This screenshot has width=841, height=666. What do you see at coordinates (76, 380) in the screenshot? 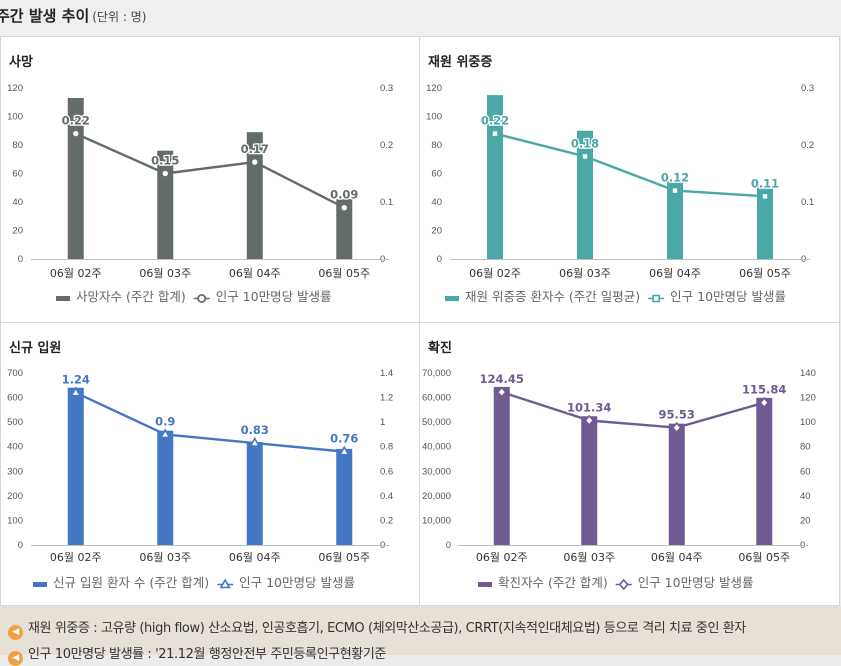
I see `data-label: 1.24` at bounding box center [76, 380].